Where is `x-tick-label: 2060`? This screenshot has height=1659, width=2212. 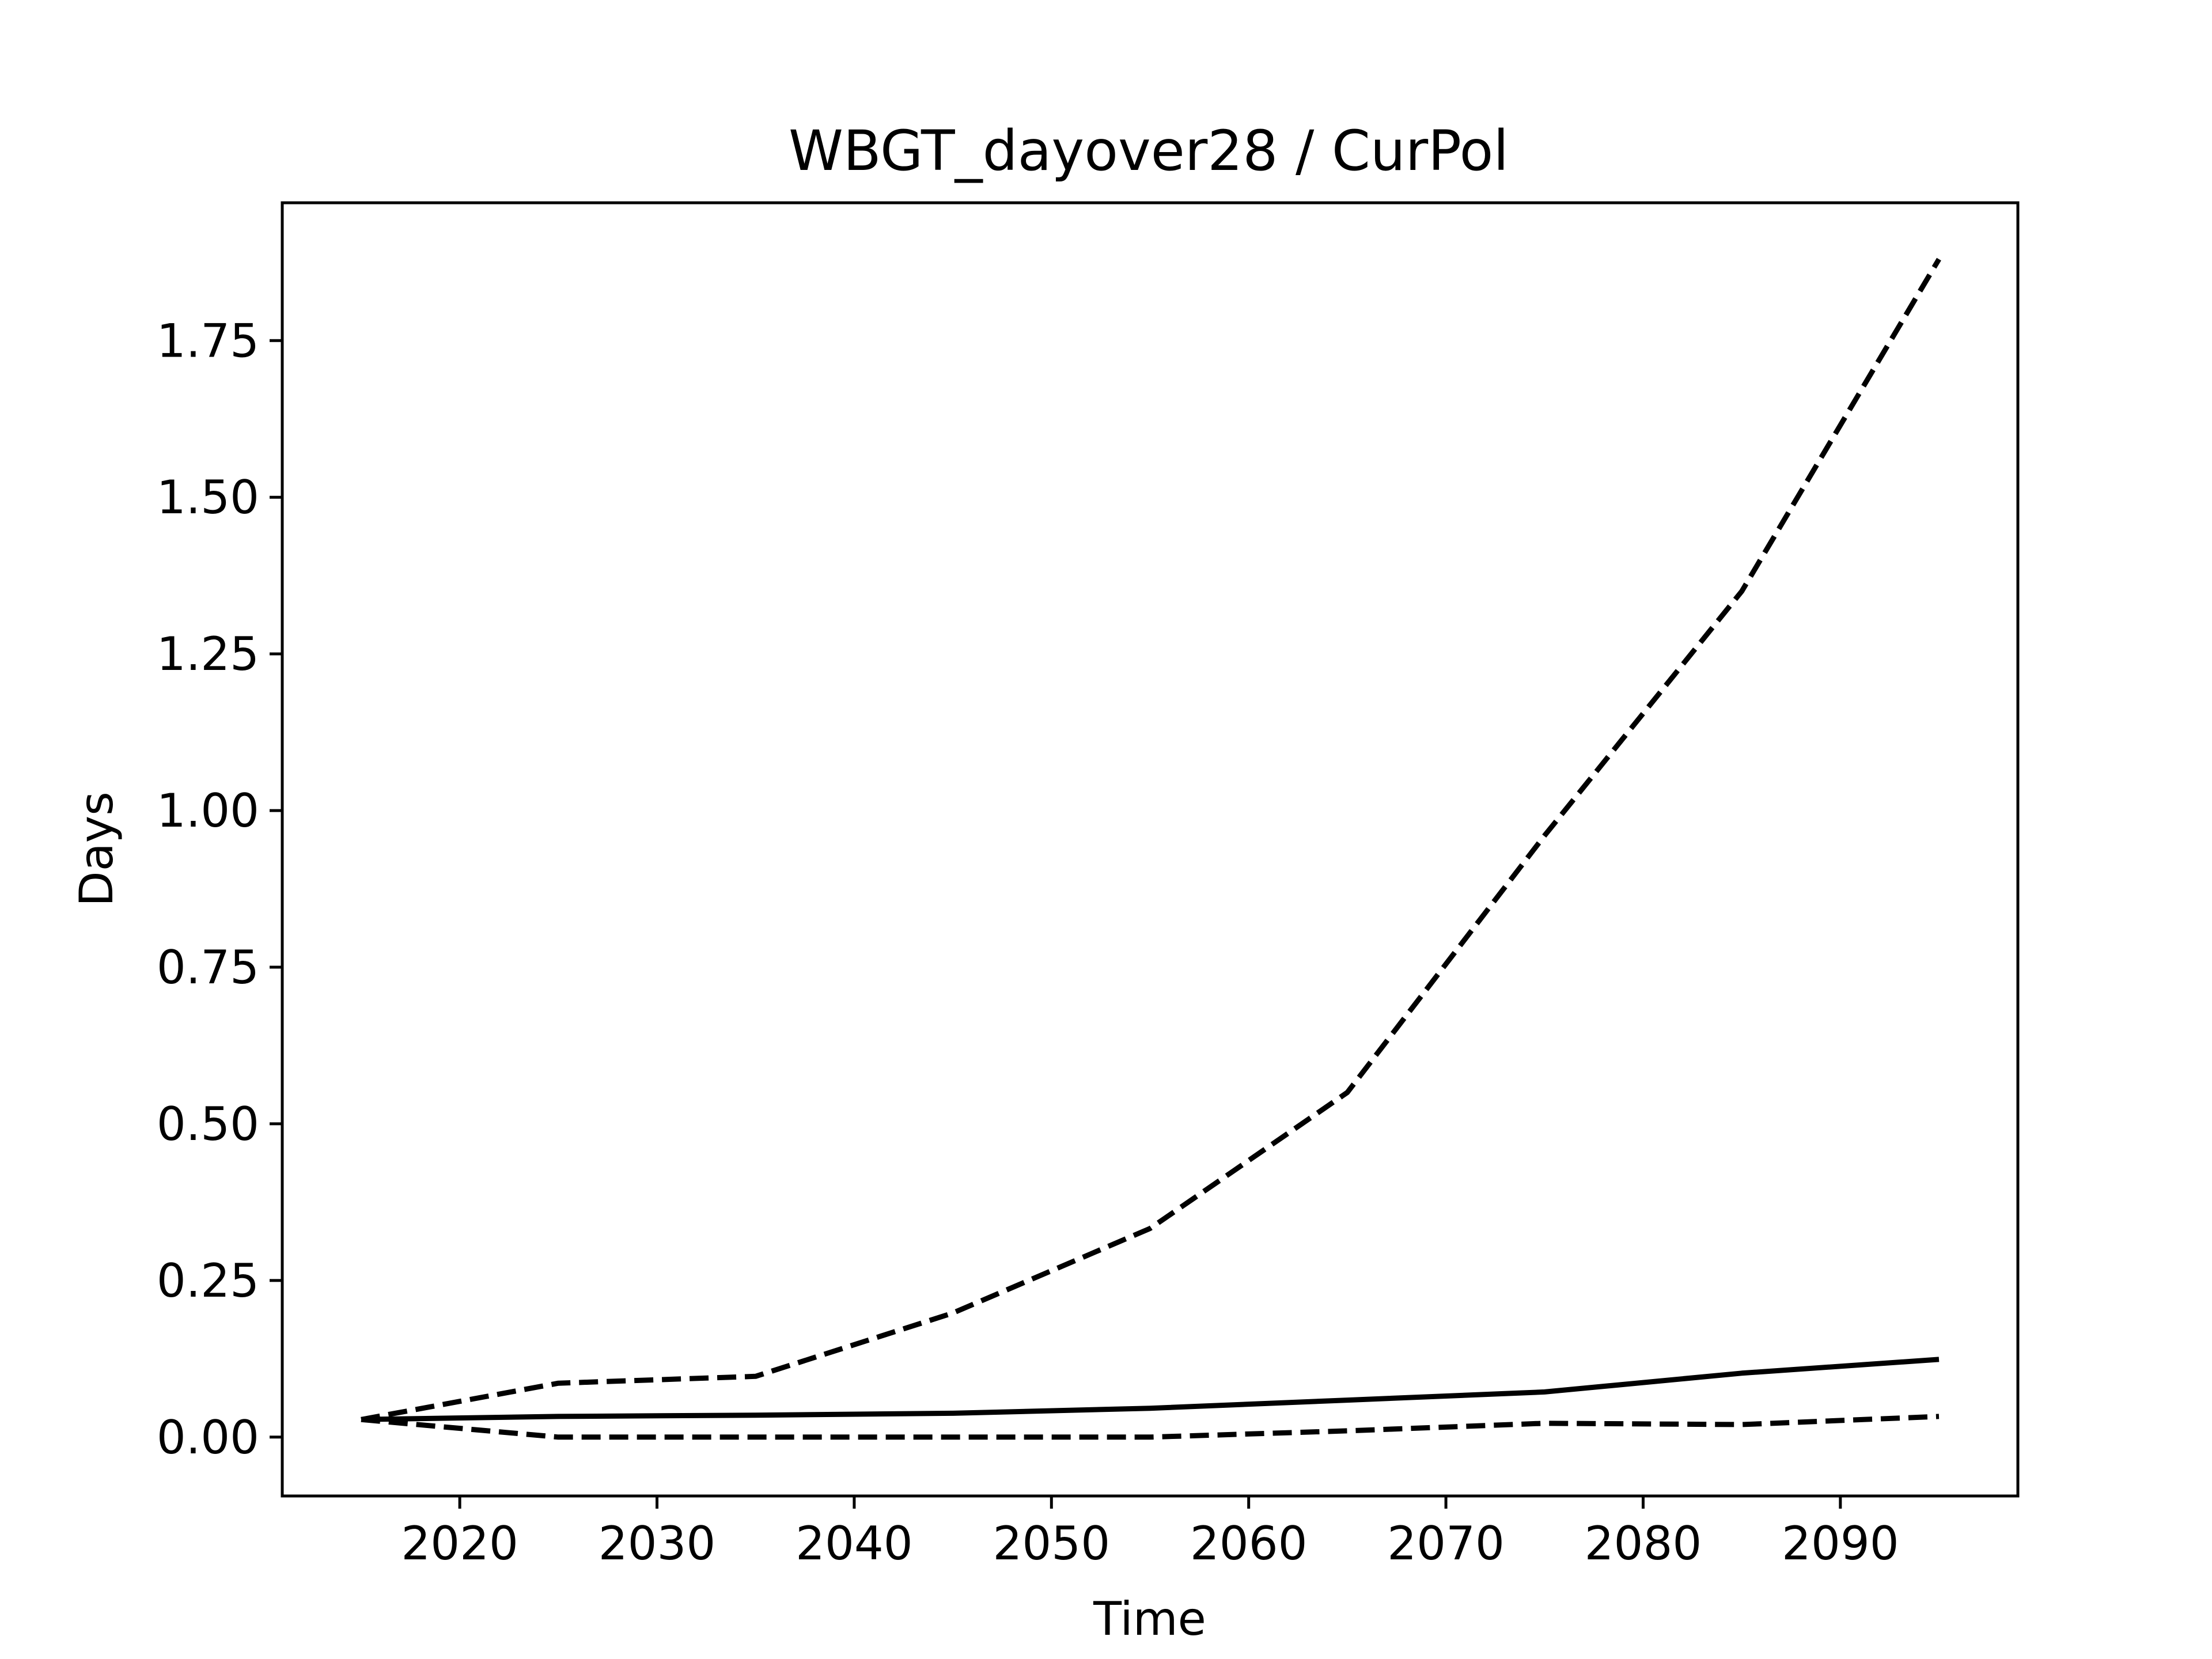
x-tick-label: 2060 is located at coordinates (1249, 1543).